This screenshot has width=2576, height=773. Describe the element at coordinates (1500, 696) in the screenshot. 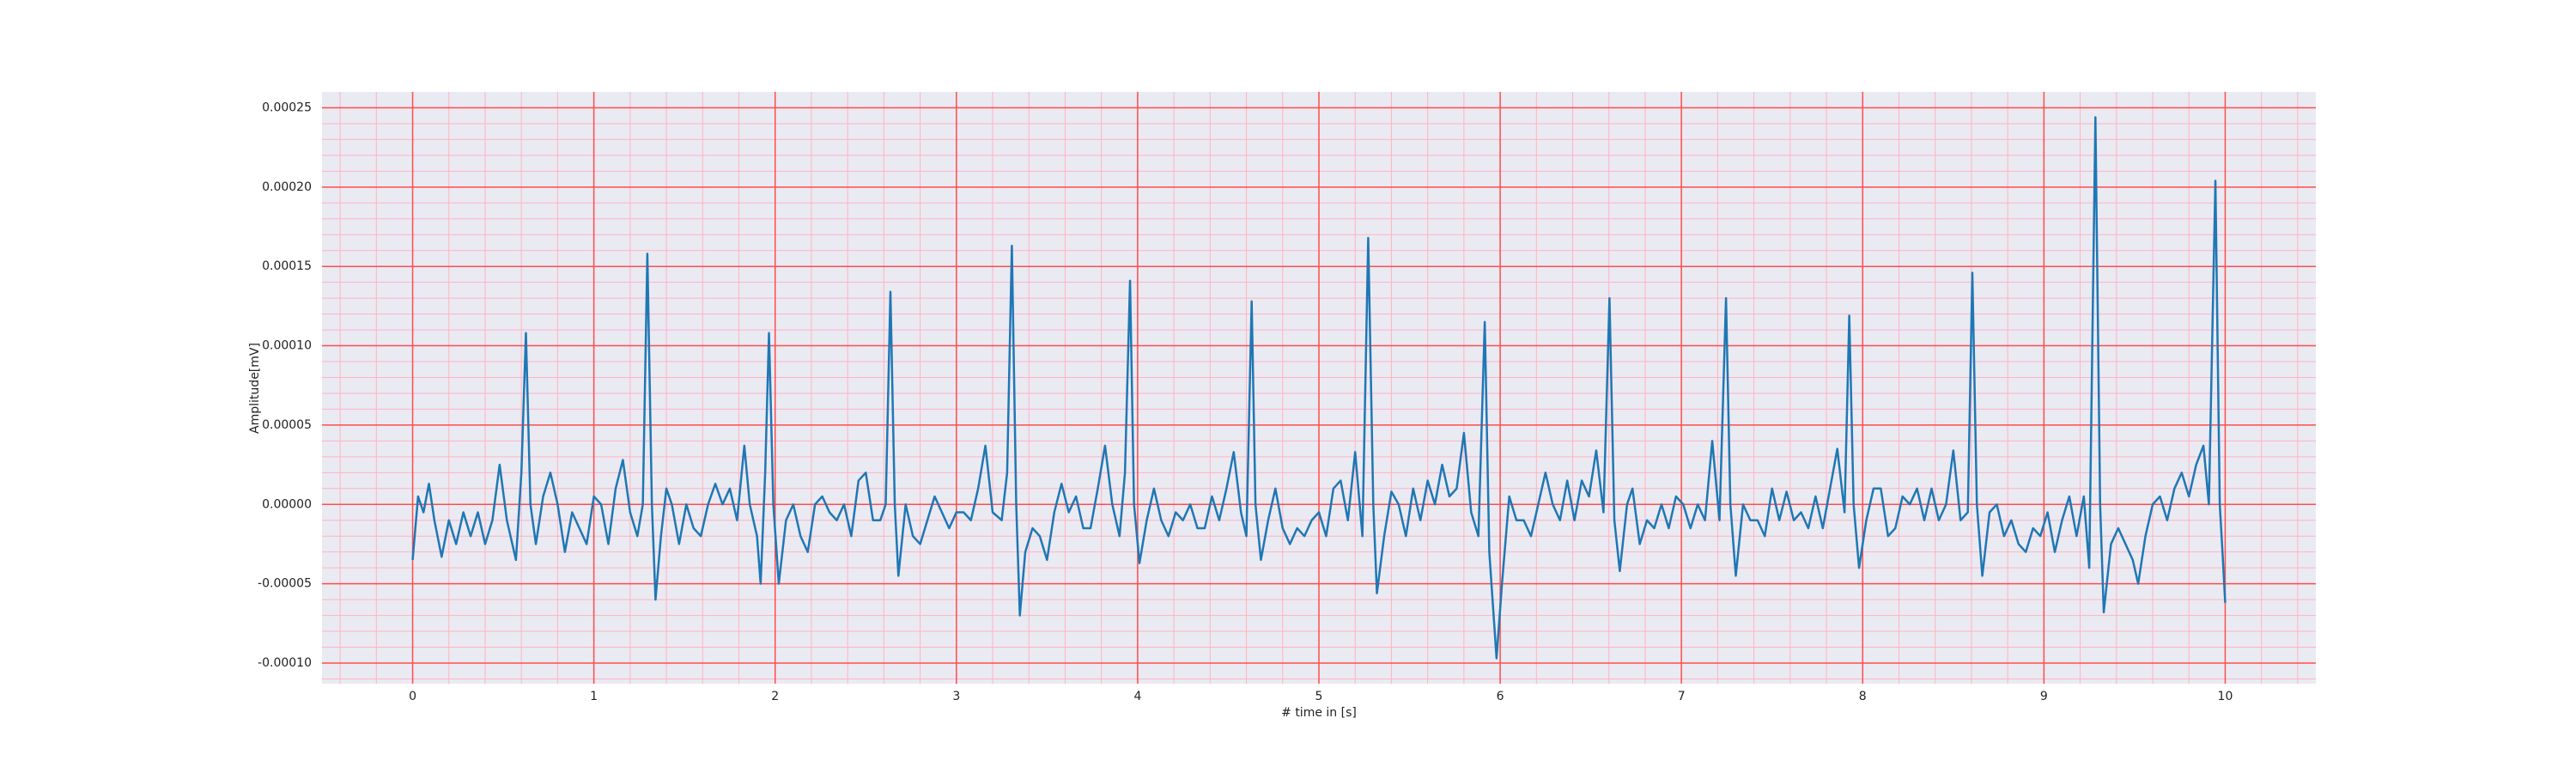

I see `x-tick-label: 6` at that location.